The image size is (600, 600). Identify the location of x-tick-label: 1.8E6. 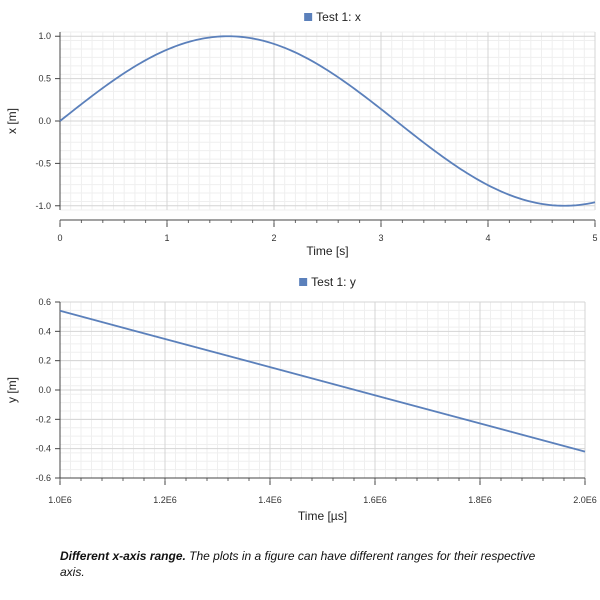
(480, 500).